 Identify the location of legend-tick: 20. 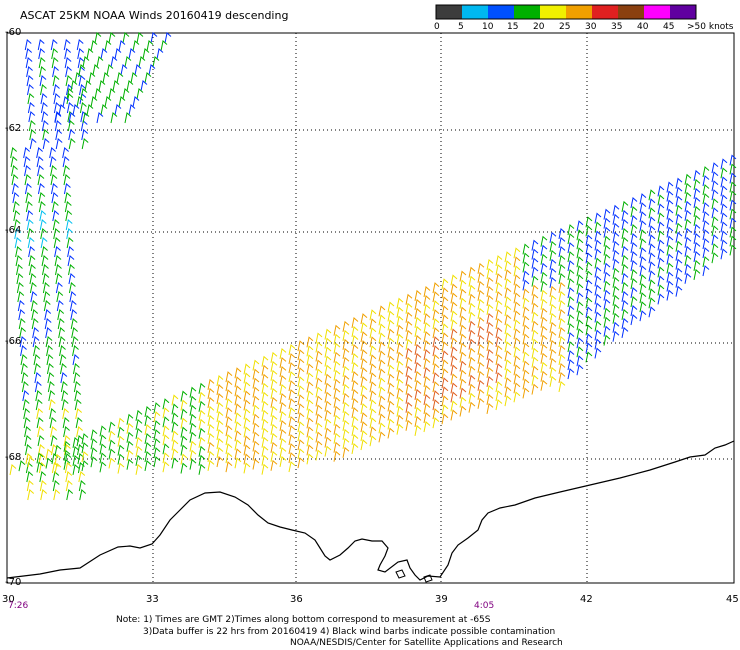
(539, 27).